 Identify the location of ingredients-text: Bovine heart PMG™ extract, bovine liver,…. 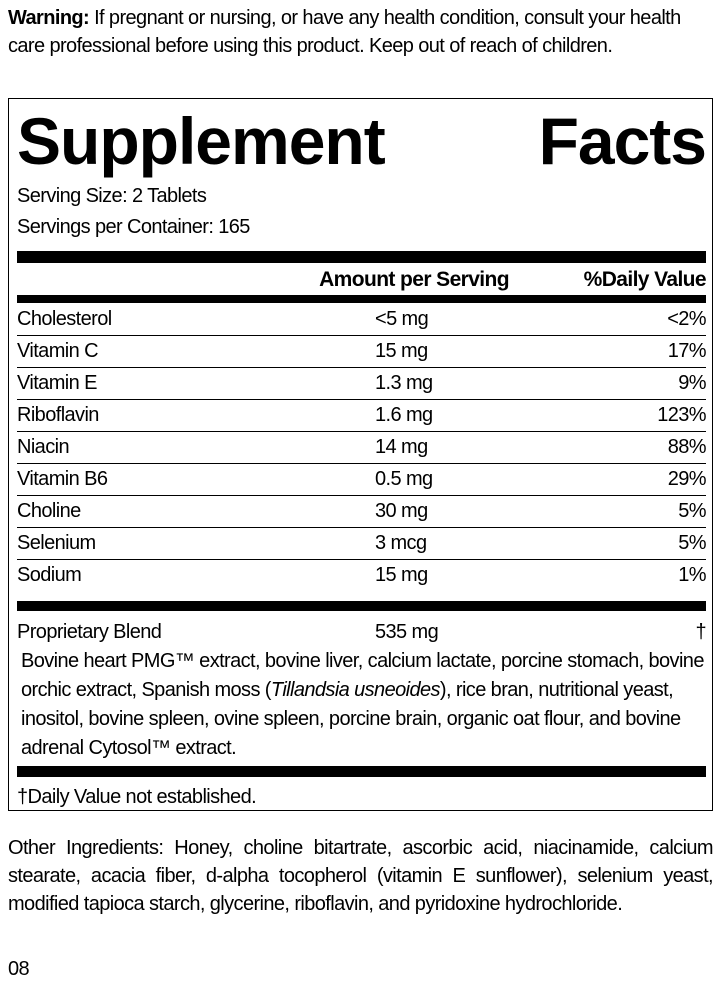
(362, 675).